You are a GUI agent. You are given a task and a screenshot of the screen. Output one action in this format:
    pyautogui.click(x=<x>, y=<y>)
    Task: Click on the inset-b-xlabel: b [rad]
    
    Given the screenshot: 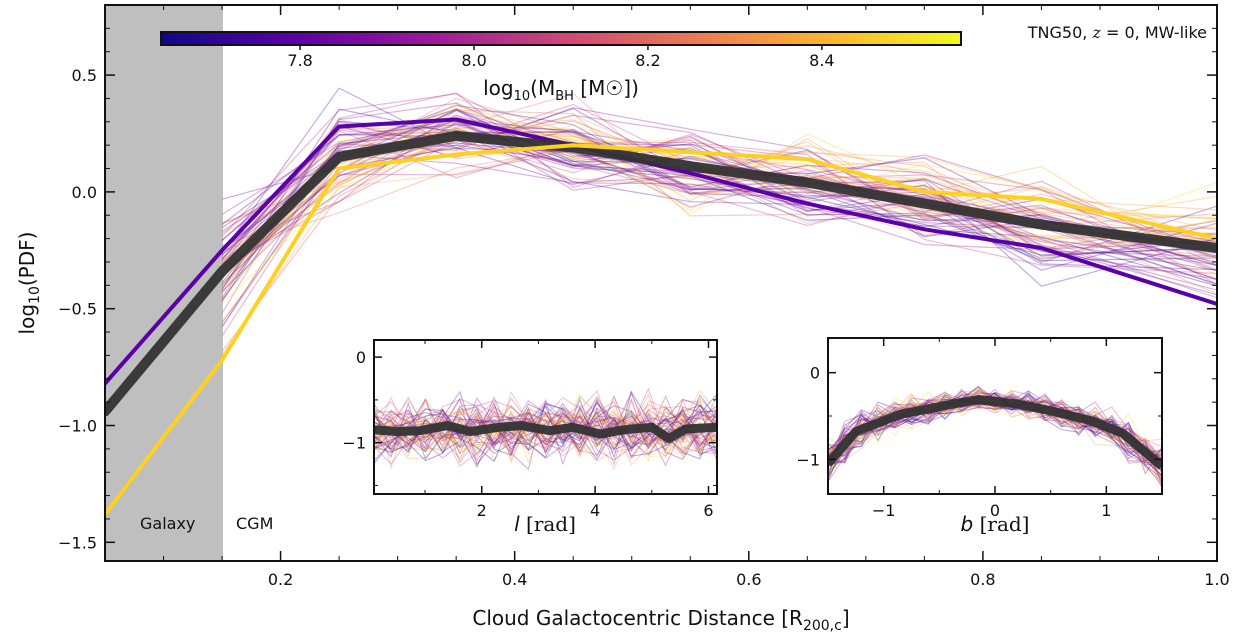 What is the action you would take?
    pyautogui.click(x=995, y=524)
    